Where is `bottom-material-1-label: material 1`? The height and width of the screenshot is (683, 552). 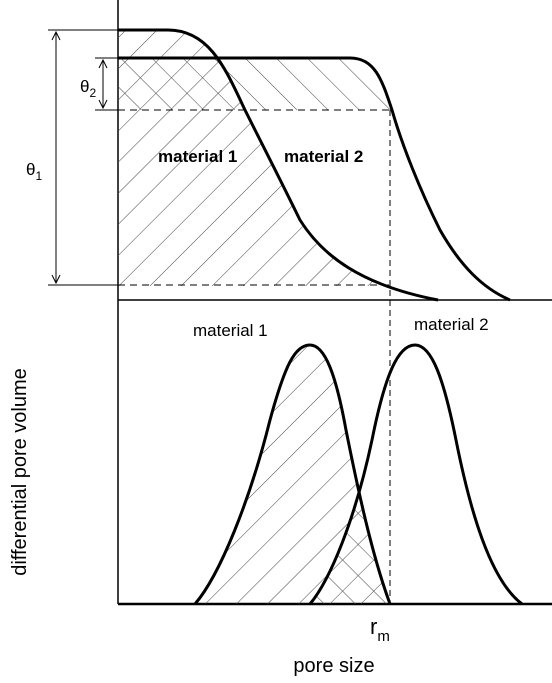 bottom-material-1-label: material 1 is located at coordinates (230, 330).